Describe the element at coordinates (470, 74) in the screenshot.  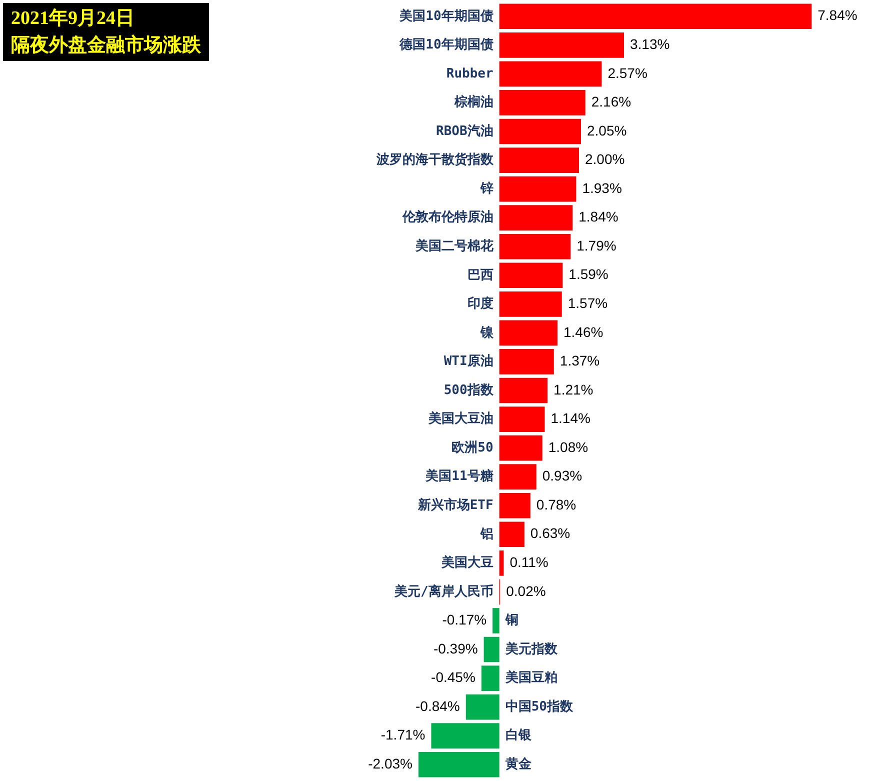
I see `y-tick-label: Rubber` at that location.